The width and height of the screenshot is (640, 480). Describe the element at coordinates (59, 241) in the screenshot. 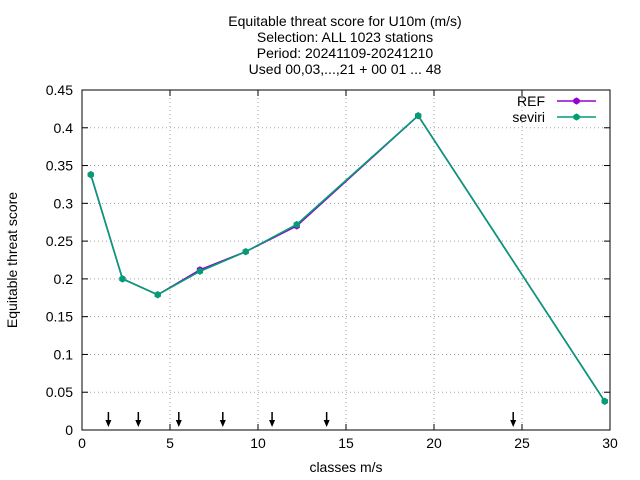

I see `y-tick-label: 0.25` at that location.